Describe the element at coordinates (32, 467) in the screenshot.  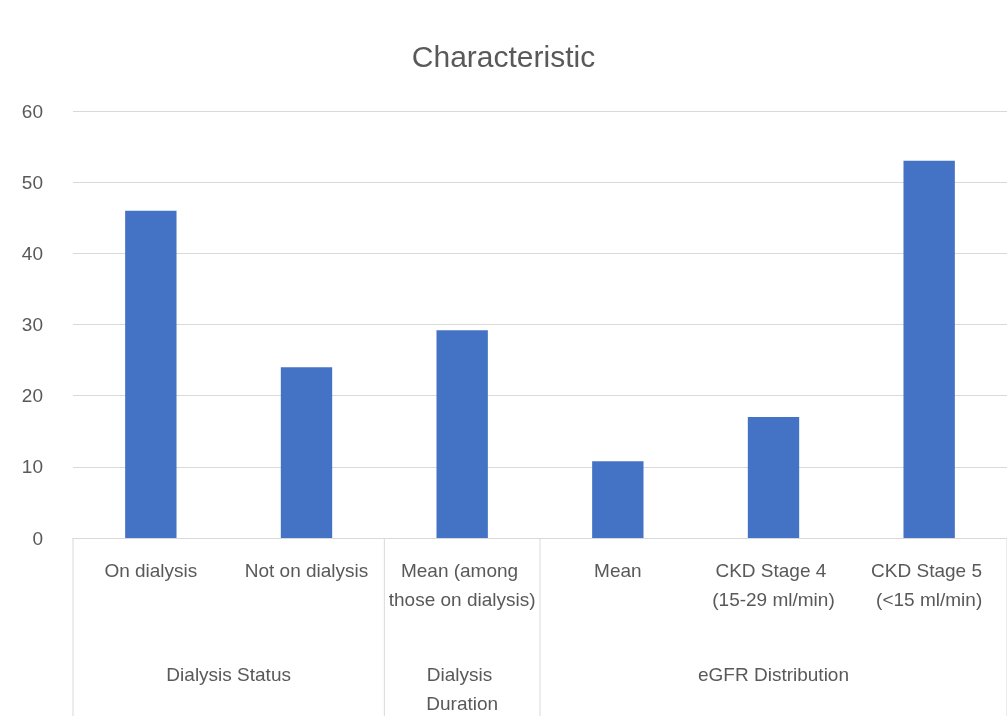
I see `y-tick-label: 10` at that location.